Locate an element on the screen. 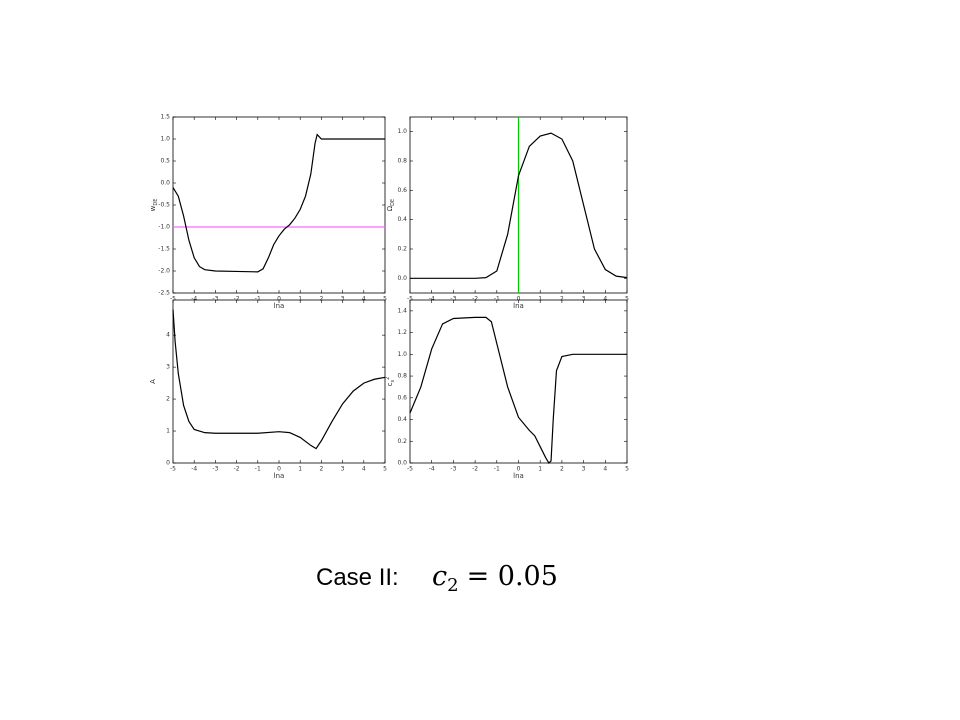  formula-relation: = 0.05 is located at coordinates (512, 576).